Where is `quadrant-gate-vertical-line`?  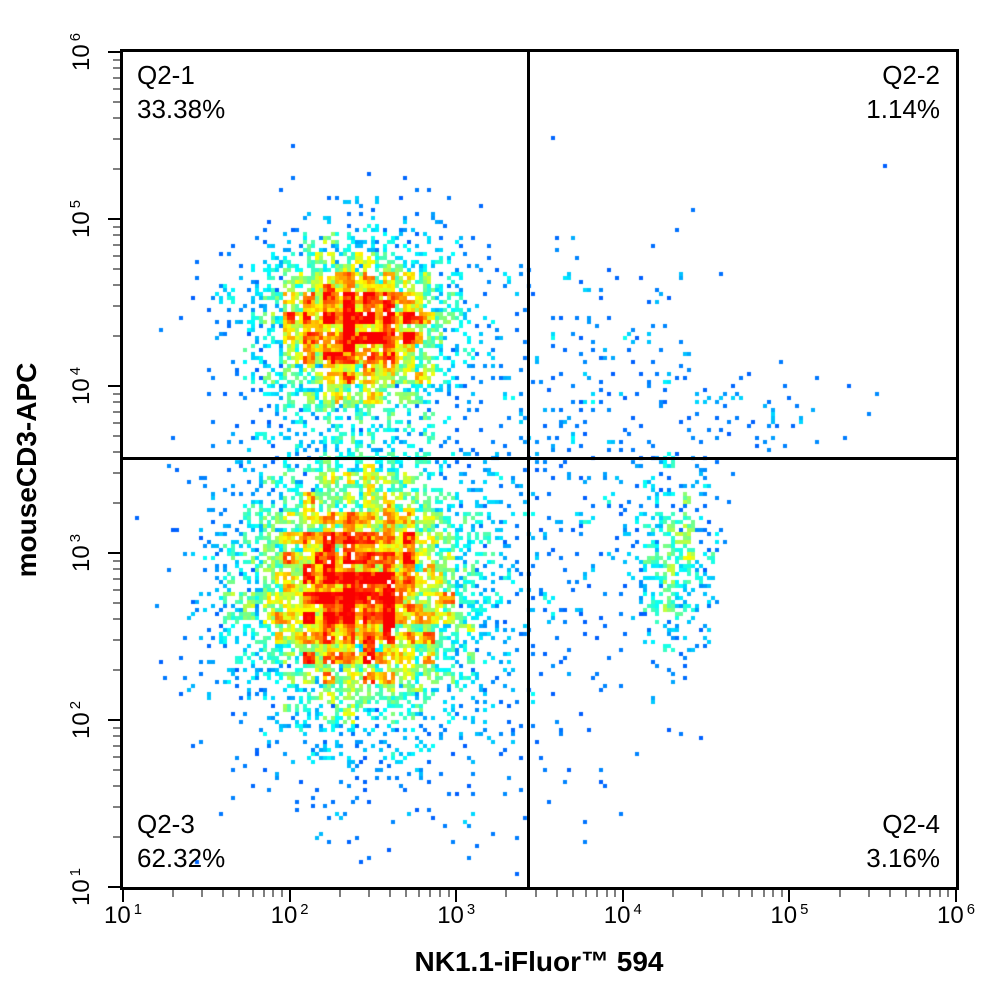 quadrant-gate-vertical-line is located at coordinates (528, 469).